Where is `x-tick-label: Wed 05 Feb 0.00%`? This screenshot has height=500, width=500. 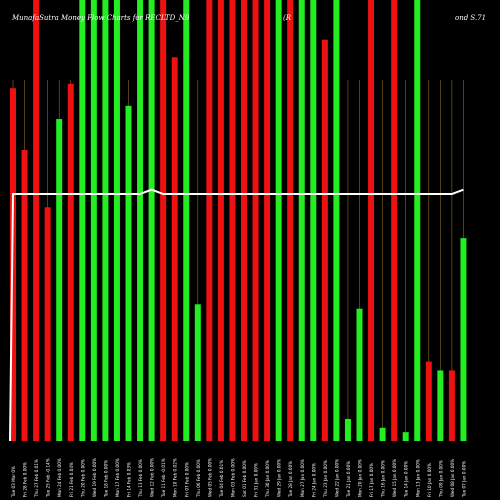 x-tick-label: Wed 05 Feb 0.00% is located at coordinates (209, 477).